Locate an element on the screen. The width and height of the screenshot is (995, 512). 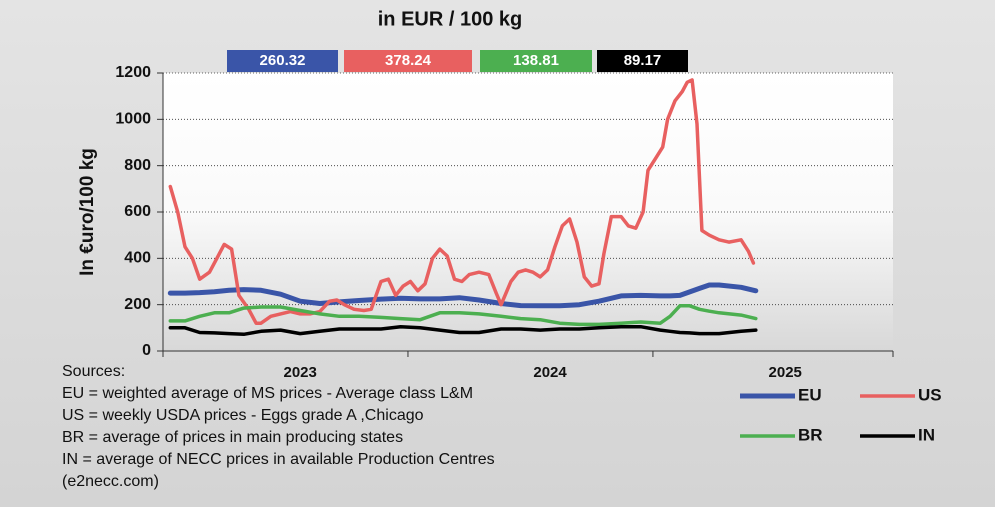
y-tick-label: 1200 is located at coordinates (133, 72).